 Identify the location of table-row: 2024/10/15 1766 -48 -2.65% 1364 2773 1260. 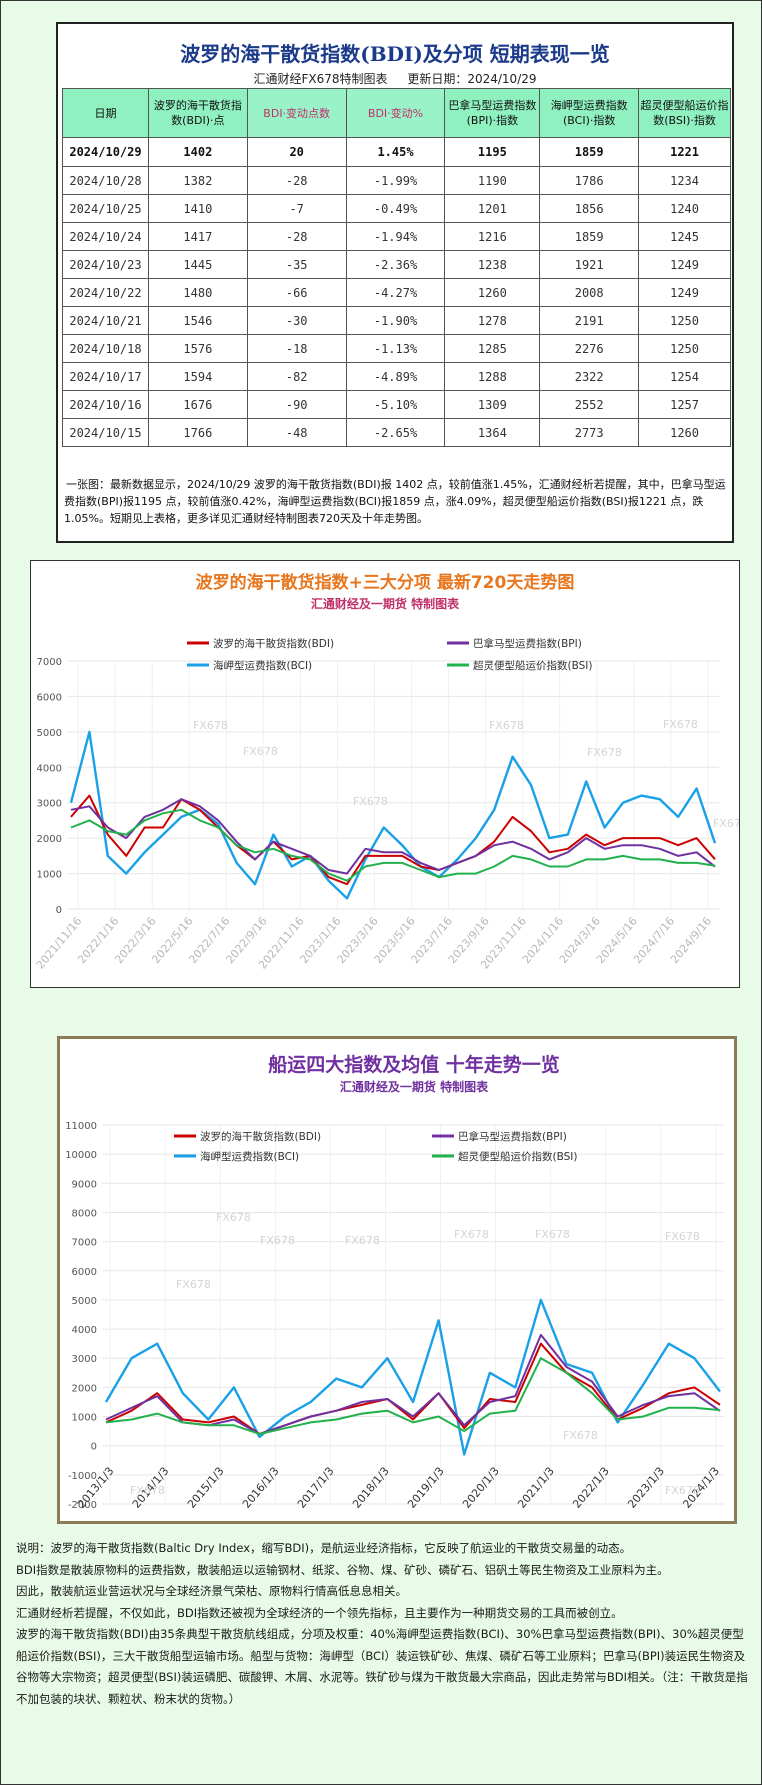
(396, 432).